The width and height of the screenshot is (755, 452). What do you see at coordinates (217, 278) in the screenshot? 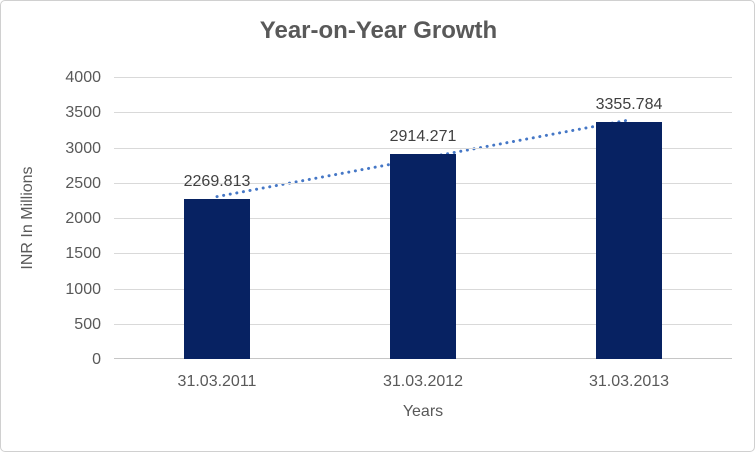
I see `bar-31.03.2011` at bounding box center [217, 278].